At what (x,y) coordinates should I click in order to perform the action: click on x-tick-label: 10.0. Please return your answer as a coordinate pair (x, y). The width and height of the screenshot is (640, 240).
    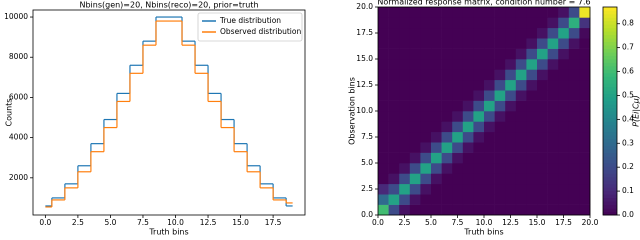
    Looking at the image, I should click on (175, 222).